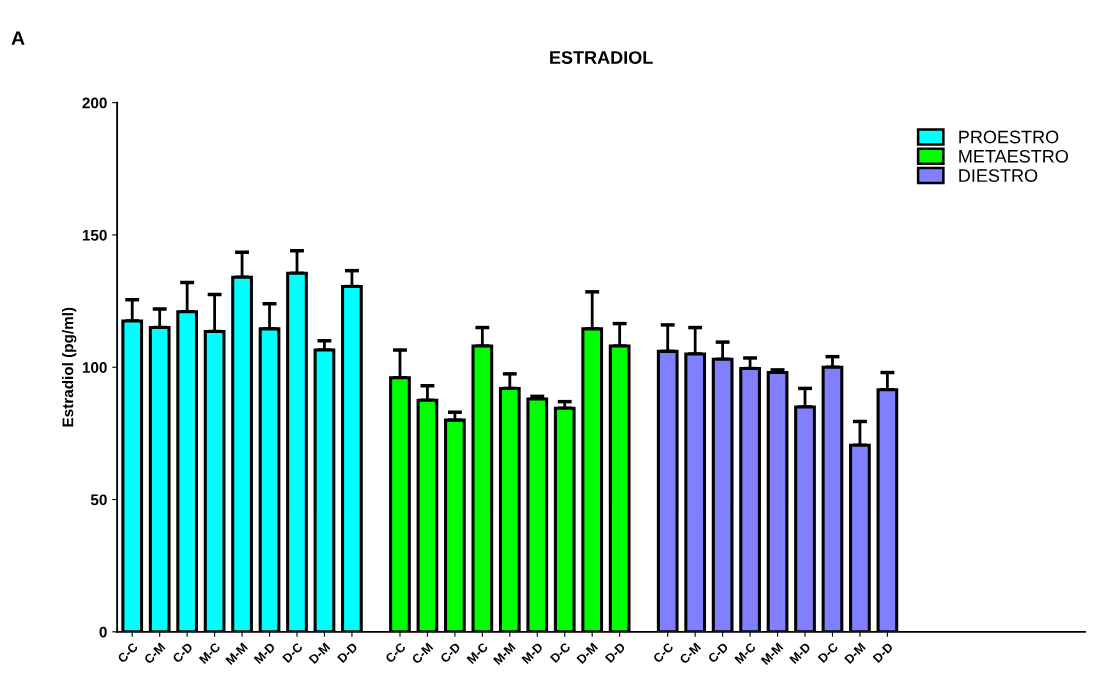 The width and height of the screenshot is (1105, 689). I want to click on y-tick-label: 50, so click(98, 500).